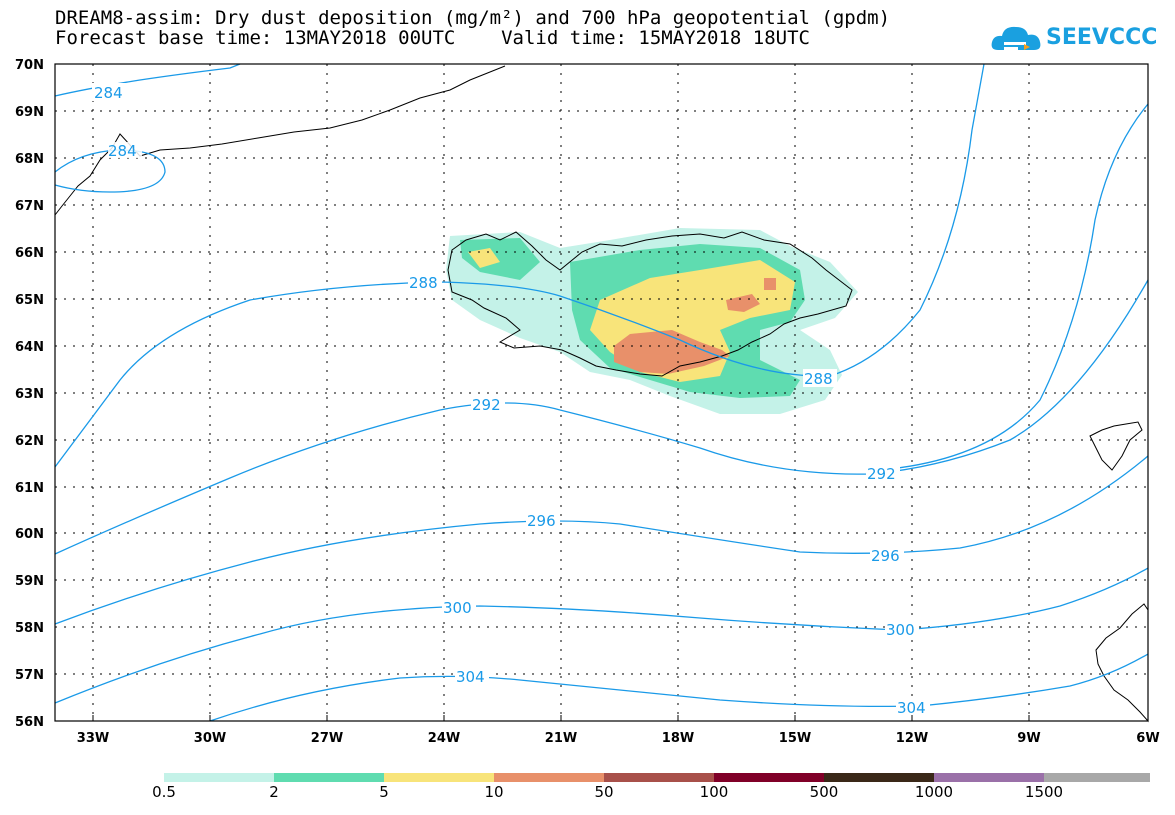  What do you see at coordinates (29, 112) in the screenshot?
I see `lat-label: 69N` at bounding box center [29, 112].